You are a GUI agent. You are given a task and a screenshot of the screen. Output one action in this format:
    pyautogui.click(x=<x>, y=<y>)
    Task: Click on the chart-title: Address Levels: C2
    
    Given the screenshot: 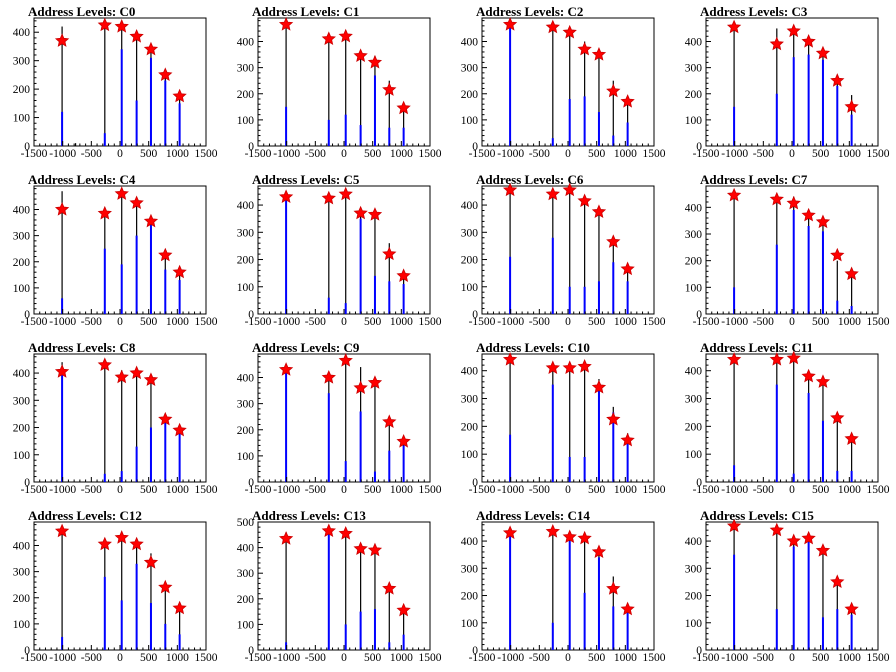 What is the action you would take?
    pyautogui.click(x=530, y=11)
    